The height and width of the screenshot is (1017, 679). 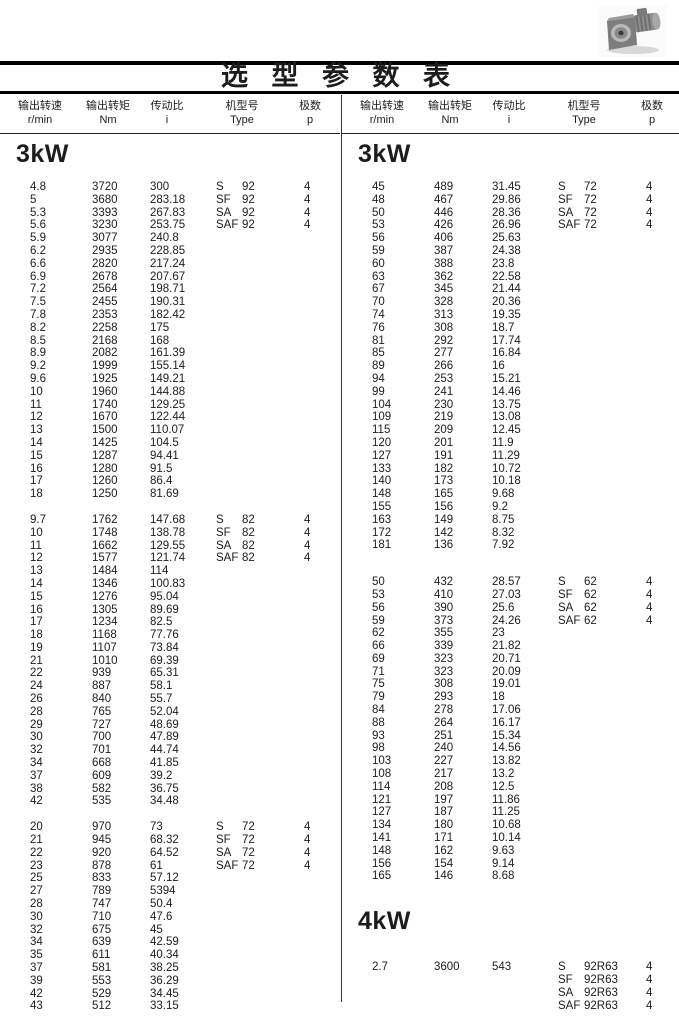 I want to click on table-row: 59 387 24.38, so click(x=525, y=251).